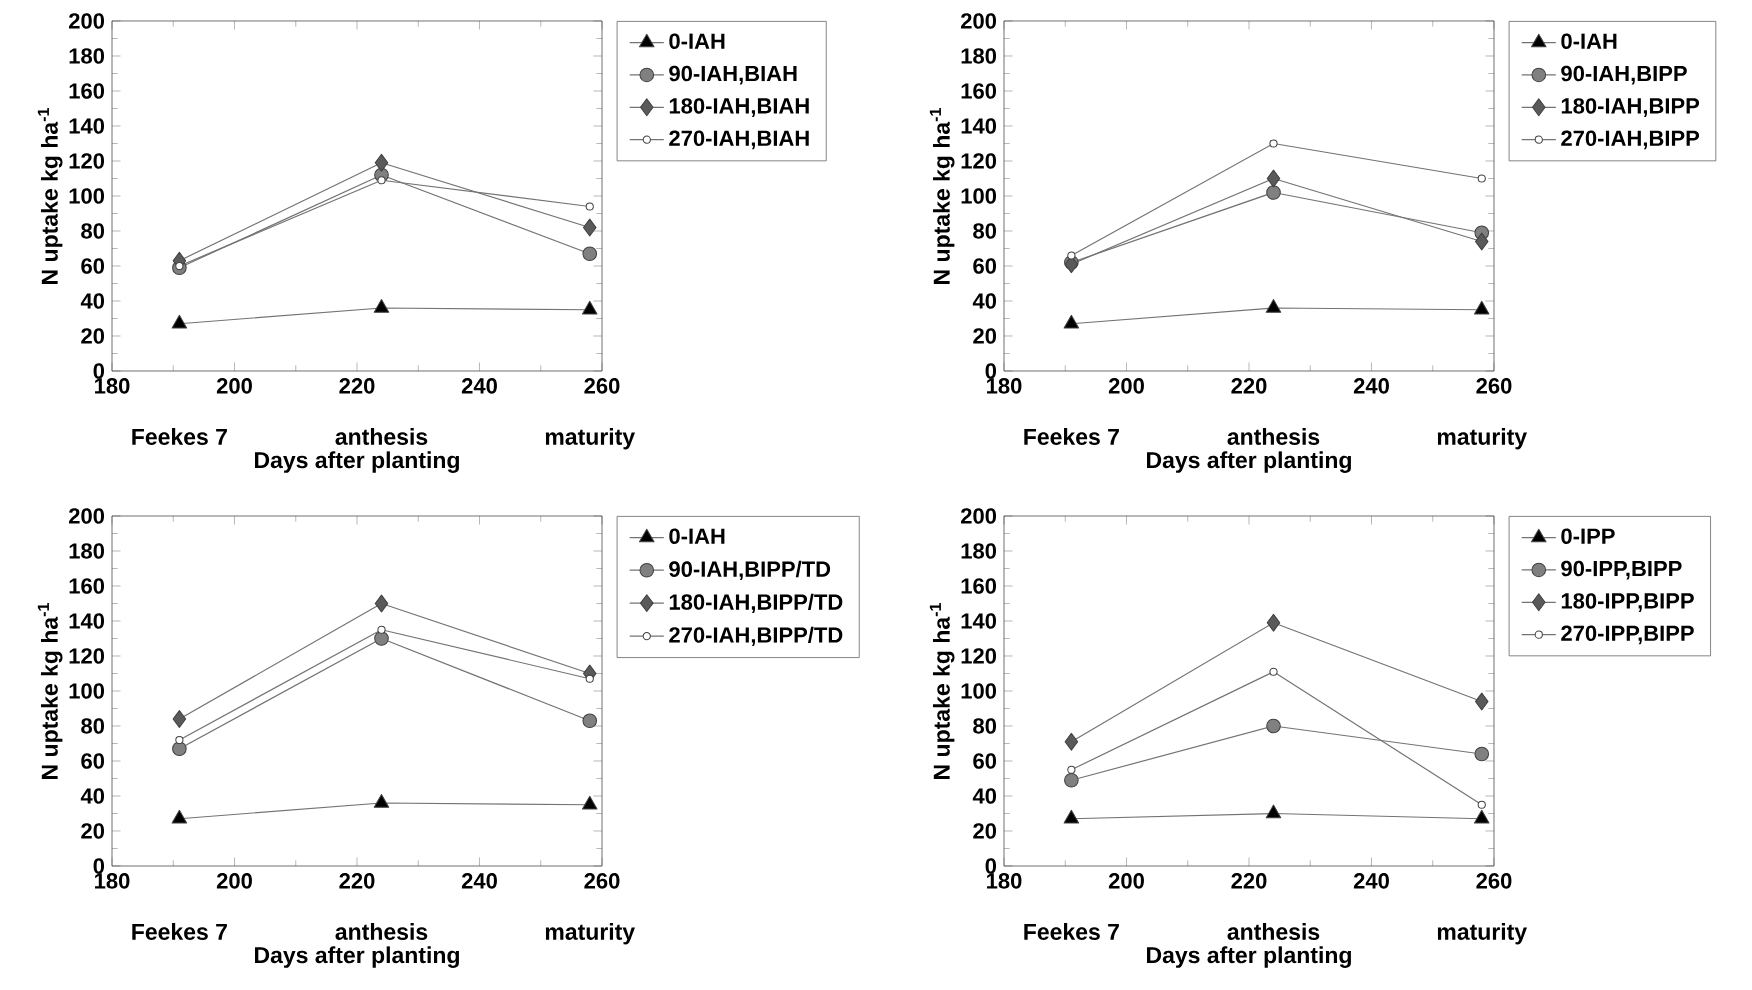 Image resolution: width=1752 pixels, height=990 pixels. Describe the element at coordinates (756, 603) in the screenshot. I see `legend-label: 180-IAH,BIPP/TD` at that location.